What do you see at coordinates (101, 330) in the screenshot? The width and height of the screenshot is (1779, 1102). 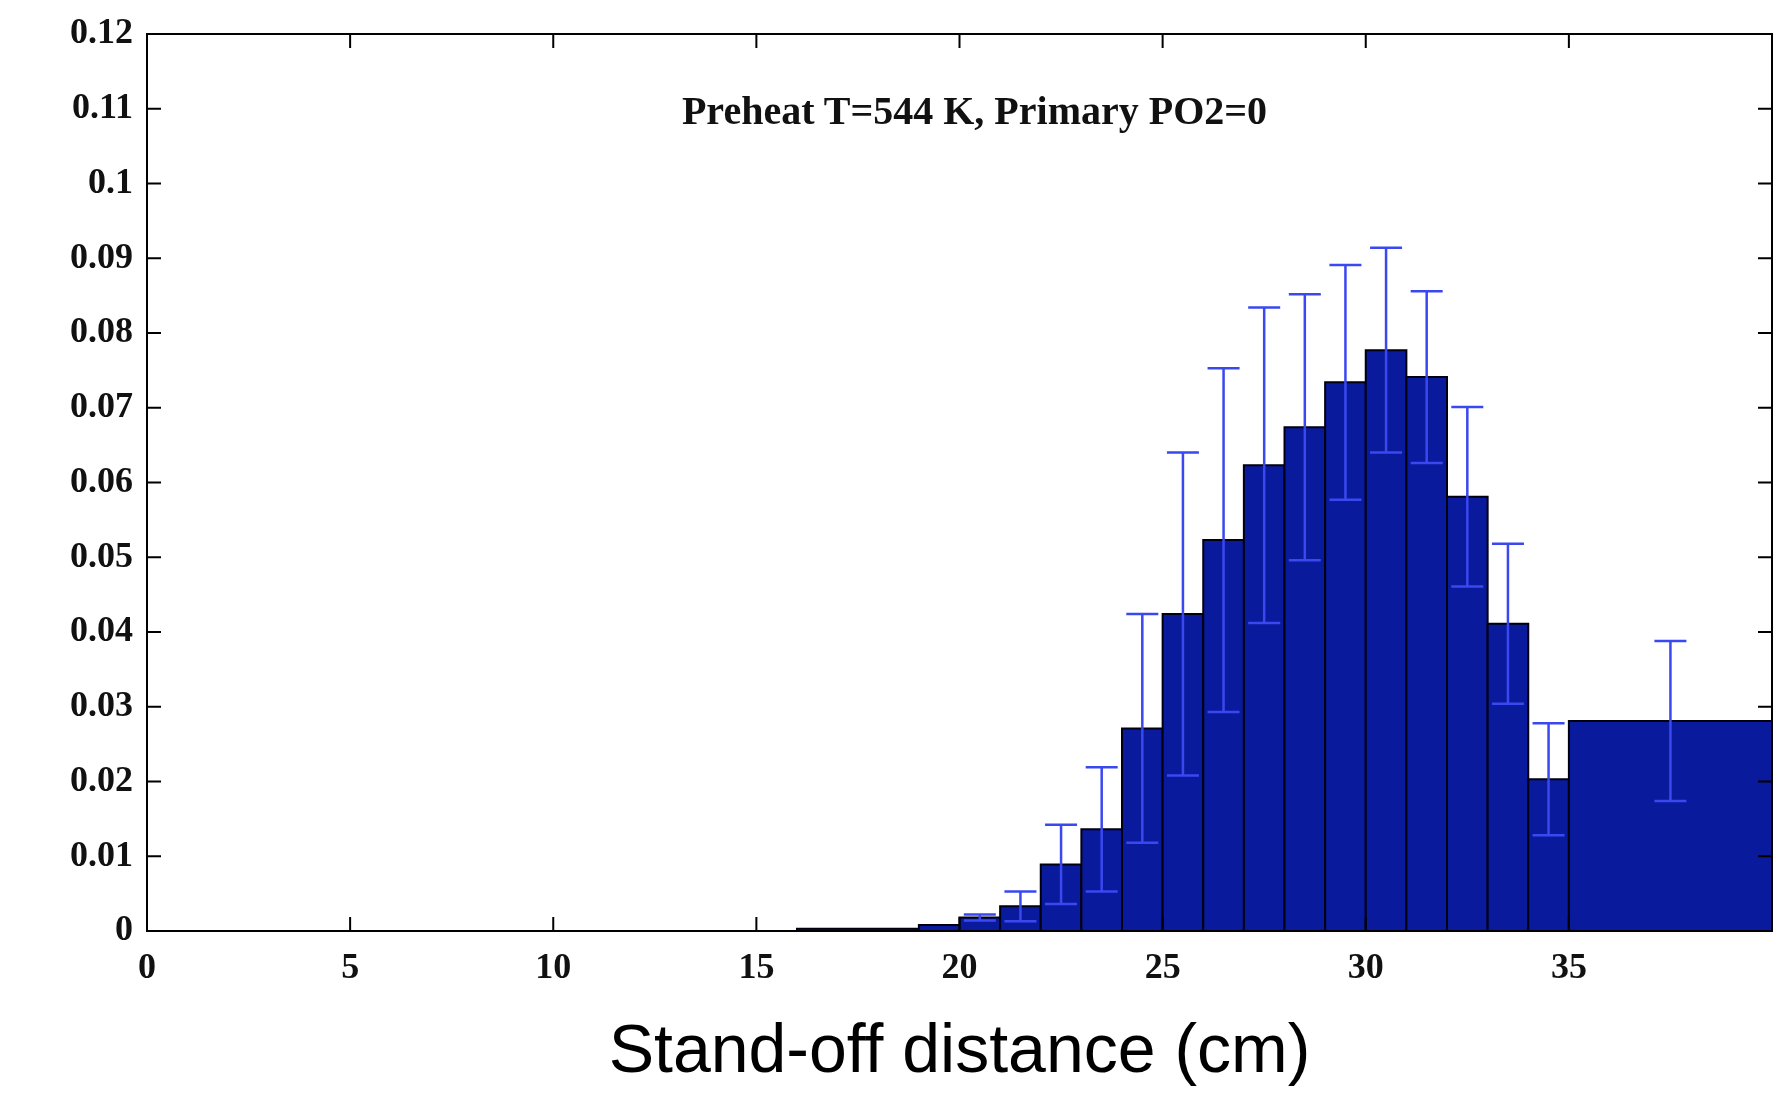 I see `y-tick-label: 0.08` at bounding box center [101, 330].